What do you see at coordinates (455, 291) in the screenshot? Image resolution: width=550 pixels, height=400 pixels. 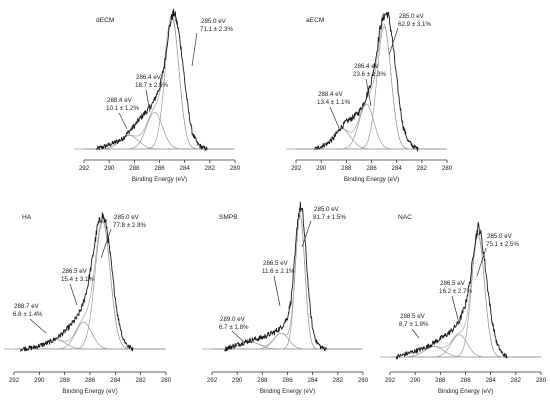 I see `peak-annotation-percent: 16.2 ± 2.7%` at bounding box center [455, 291].